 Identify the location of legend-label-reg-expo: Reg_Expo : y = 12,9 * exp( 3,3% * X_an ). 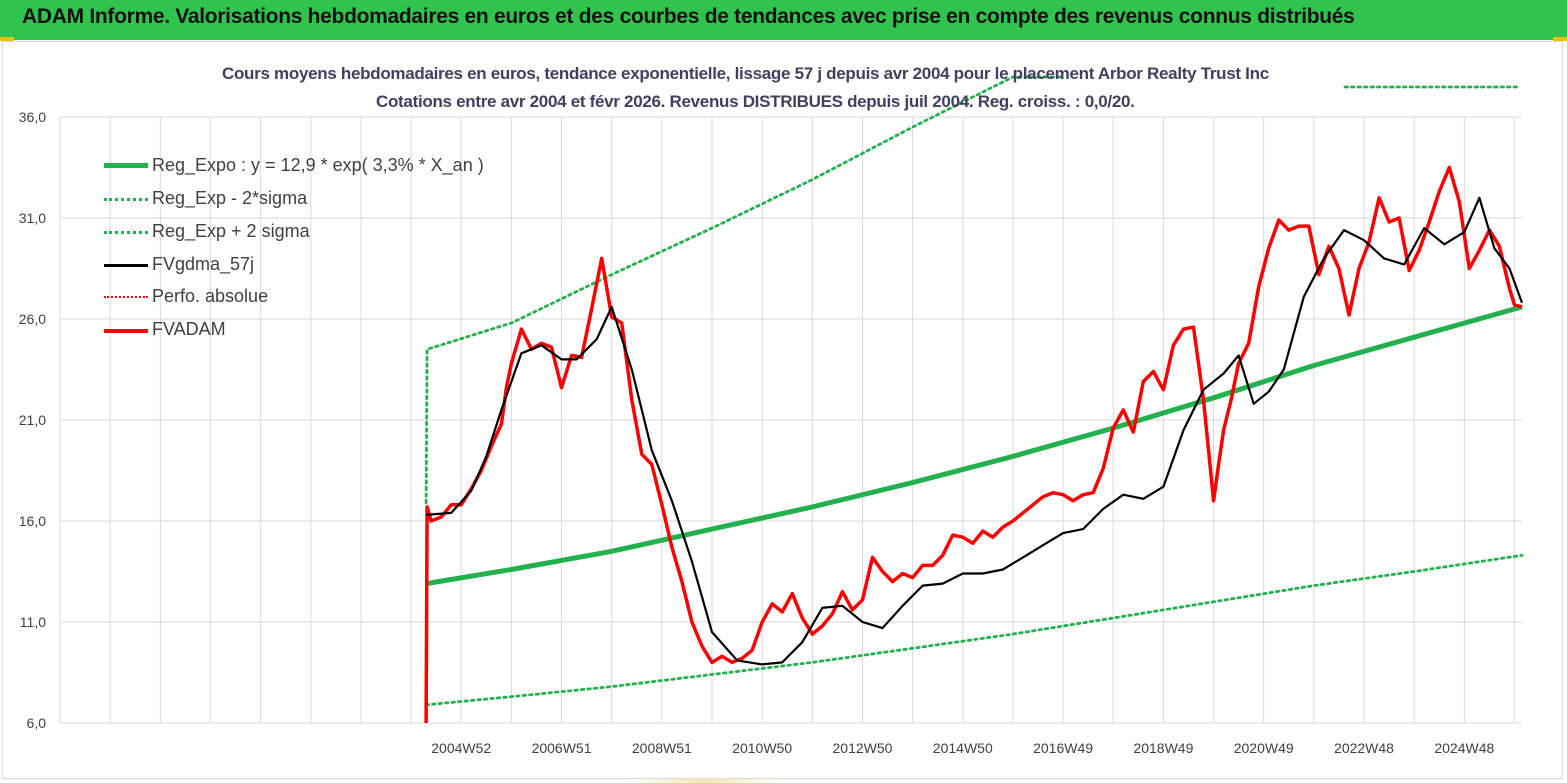
(318, 165).